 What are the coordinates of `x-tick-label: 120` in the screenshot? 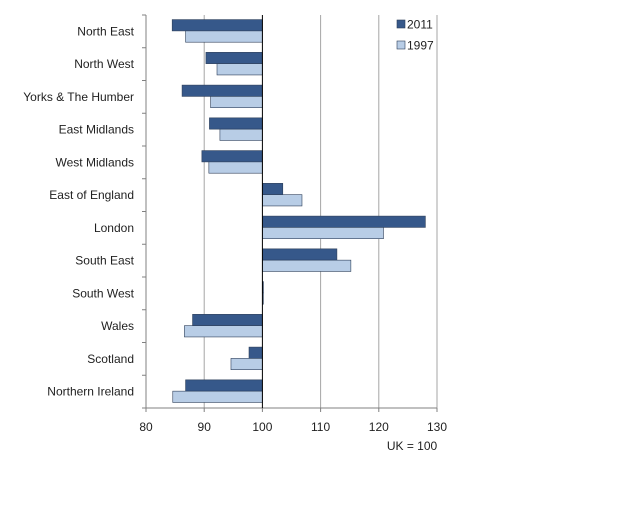 It's located at (379, 427).